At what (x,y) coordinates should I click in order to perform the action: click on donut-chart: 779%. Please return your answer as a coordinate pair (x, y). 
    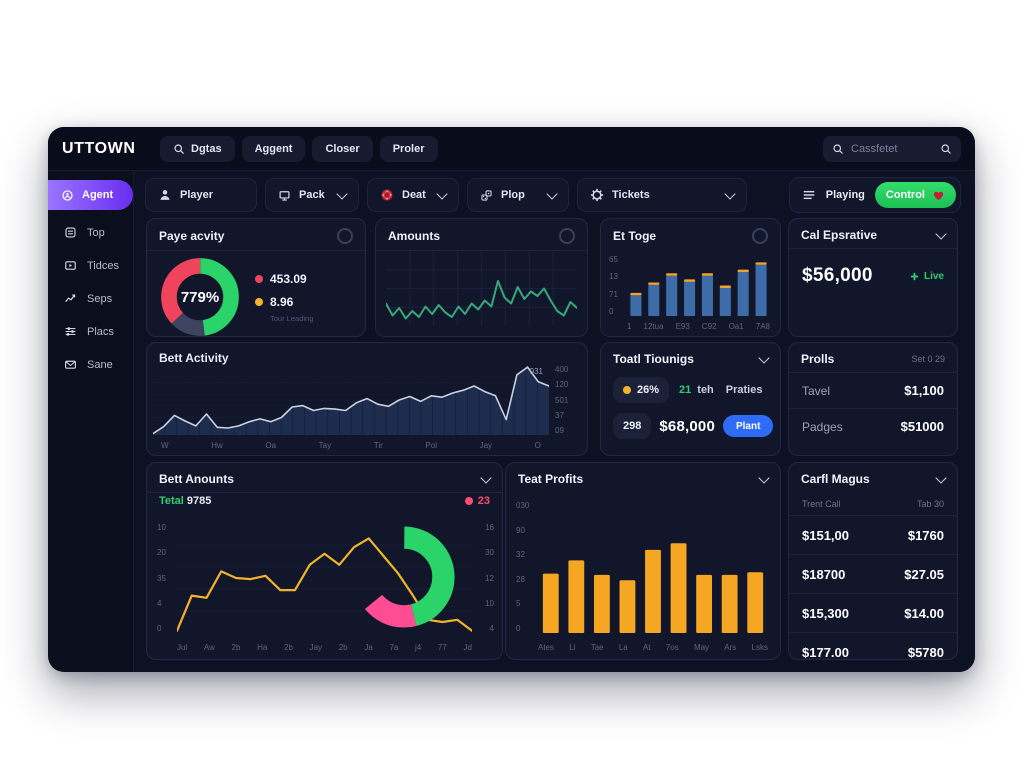
    Looking at the image, I should click on (200, 296).